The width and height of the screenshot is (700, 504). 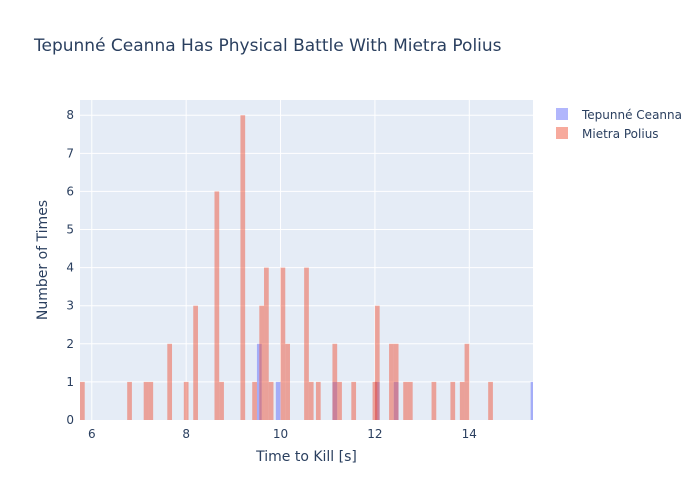 I want to click on x-axis-ticks: 6 8 10 12 14, so click(x=282, y=434).